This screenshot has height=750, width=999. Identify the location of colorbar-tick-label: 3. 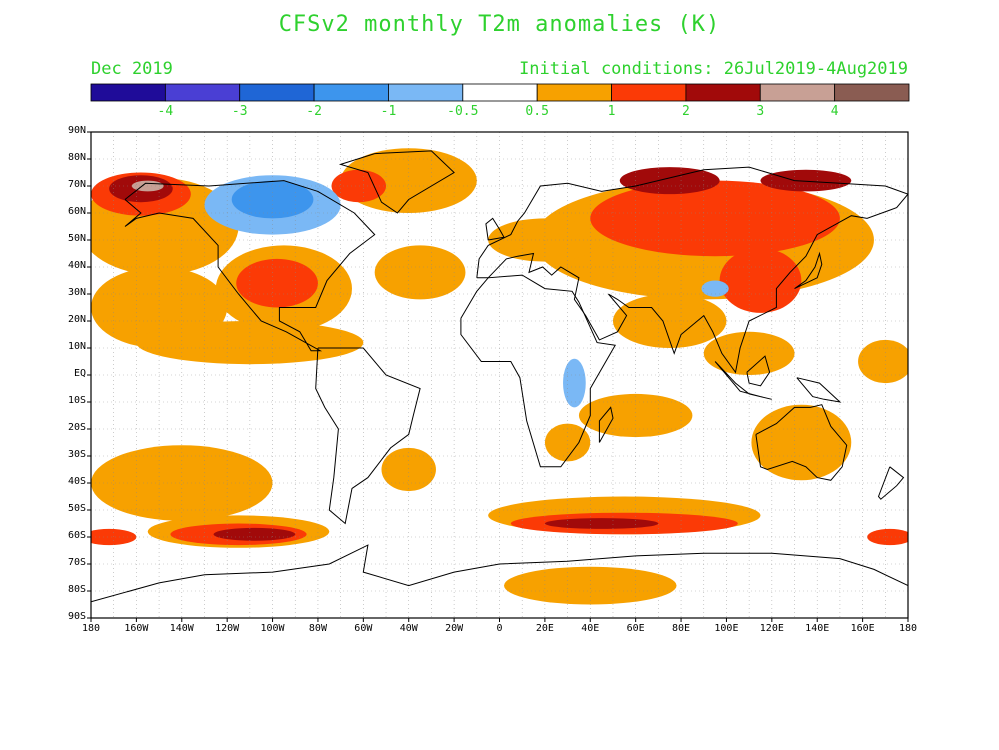
(760, 111).